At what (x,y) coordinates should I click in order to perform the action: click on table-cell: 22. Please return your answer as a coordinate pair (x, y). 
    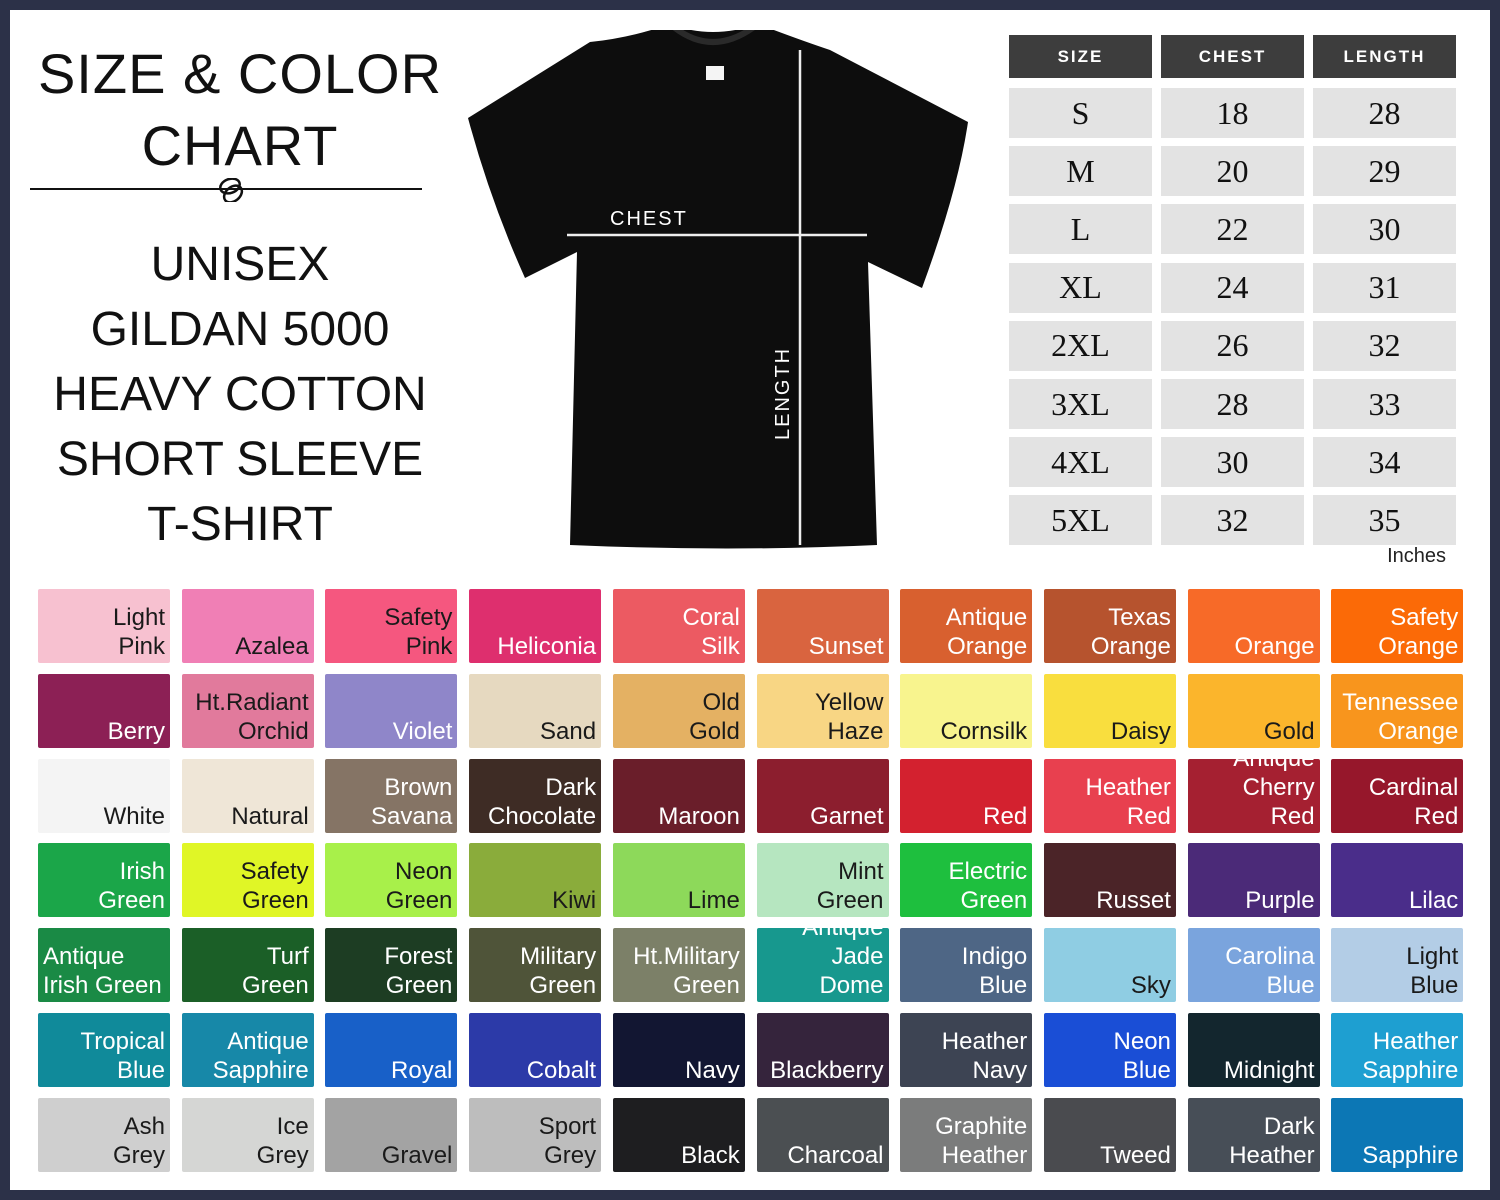
    Looking at the image, I should click on (1232, 229).